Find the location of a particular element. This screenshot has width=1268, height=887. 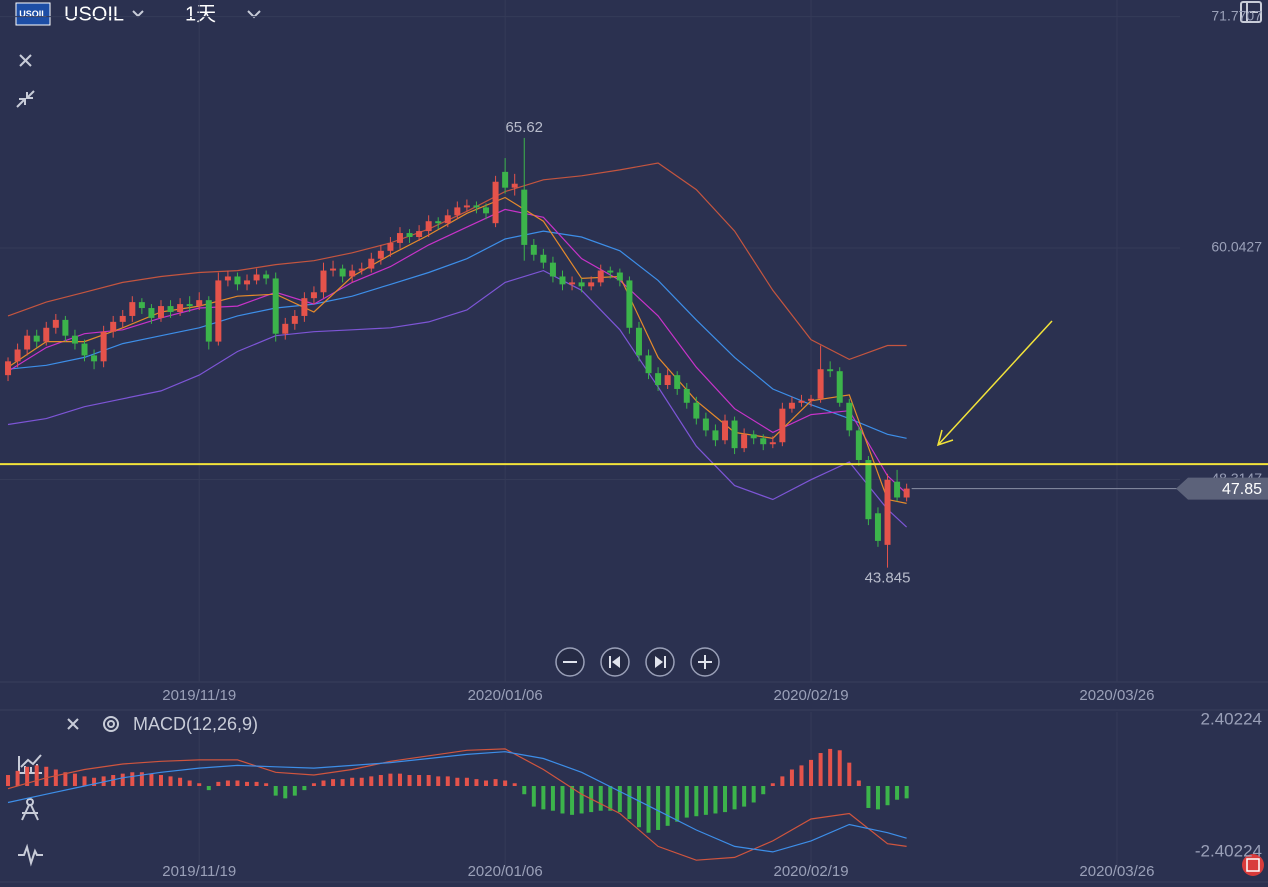

last-price-tag is located at coordinates (1222, 488).